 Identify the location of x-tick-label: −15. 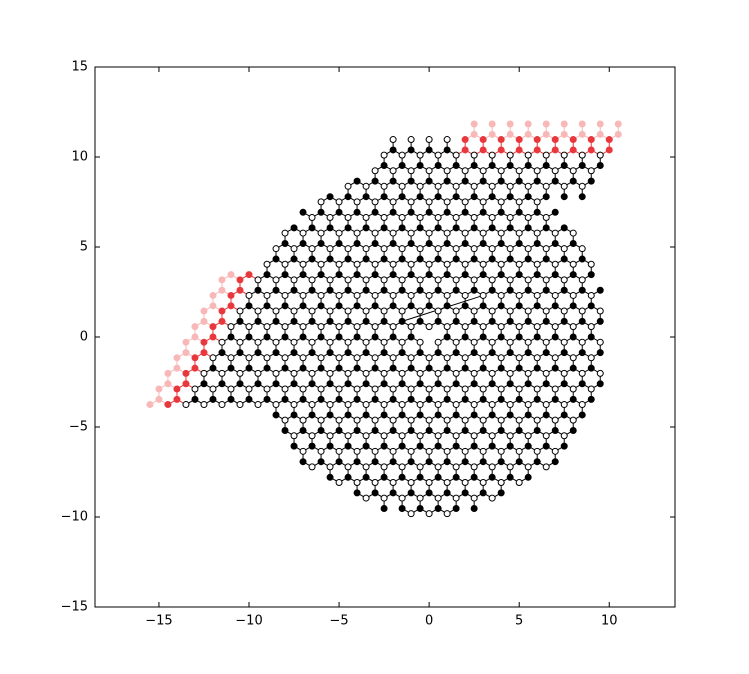
(158, 621).